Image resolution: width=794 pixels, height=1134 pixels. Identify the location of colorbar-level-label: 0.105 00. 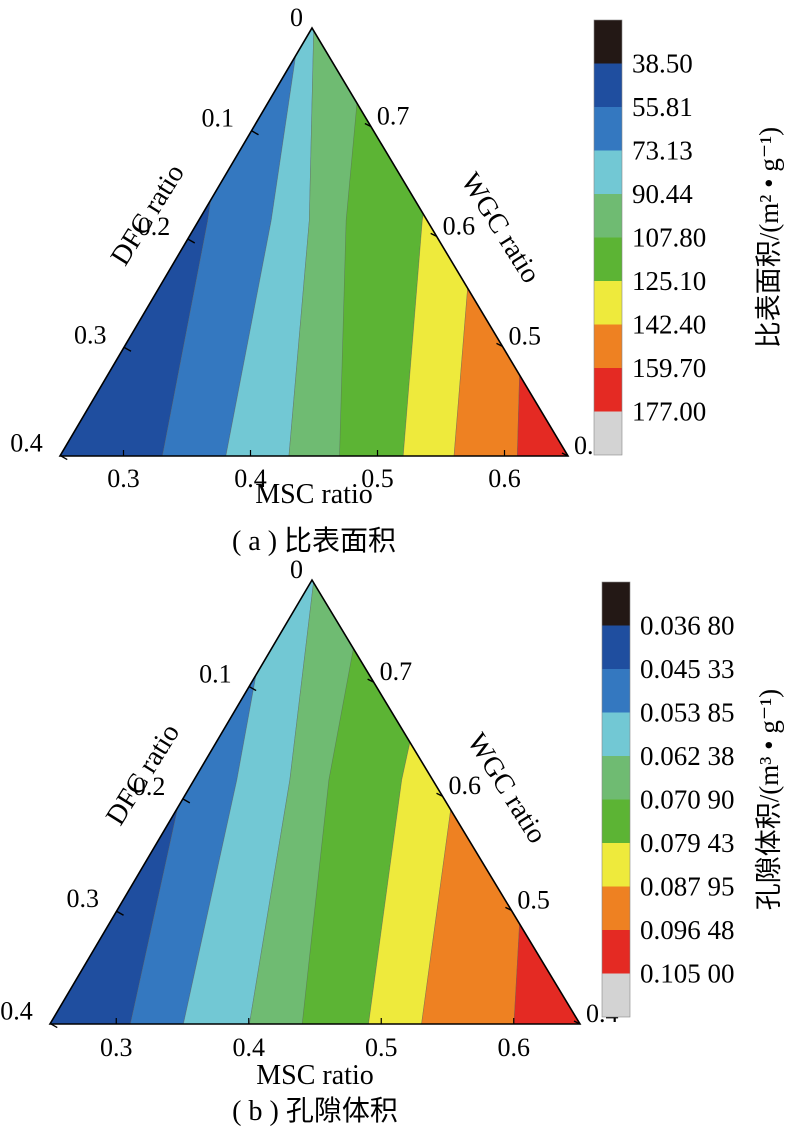
(687, 974).